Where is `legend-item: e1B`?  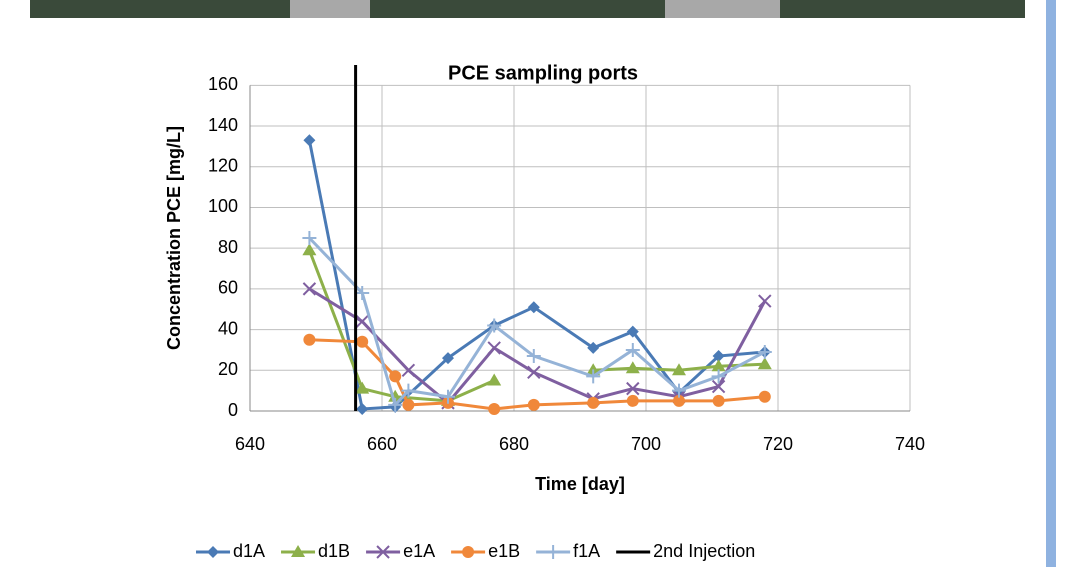
legend-item: e1B is located at coordinates (485, 551).